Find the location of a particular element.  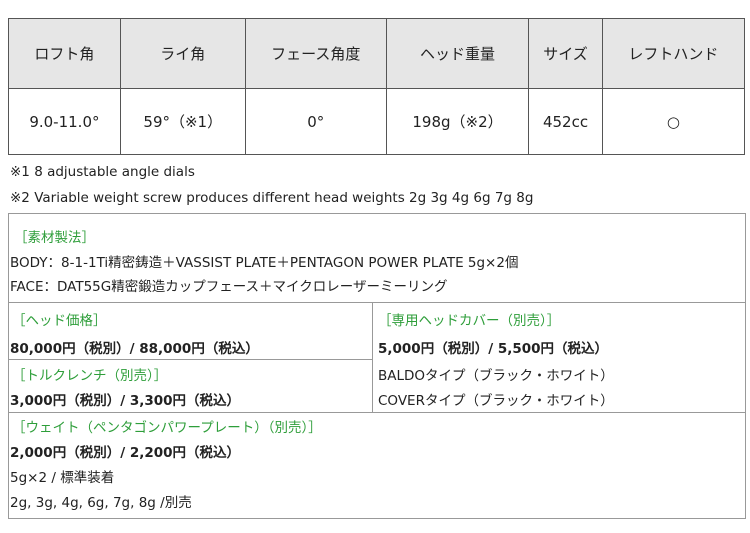

note: ※1 8 adjustable angle dials is located at coordinates (102, 172).